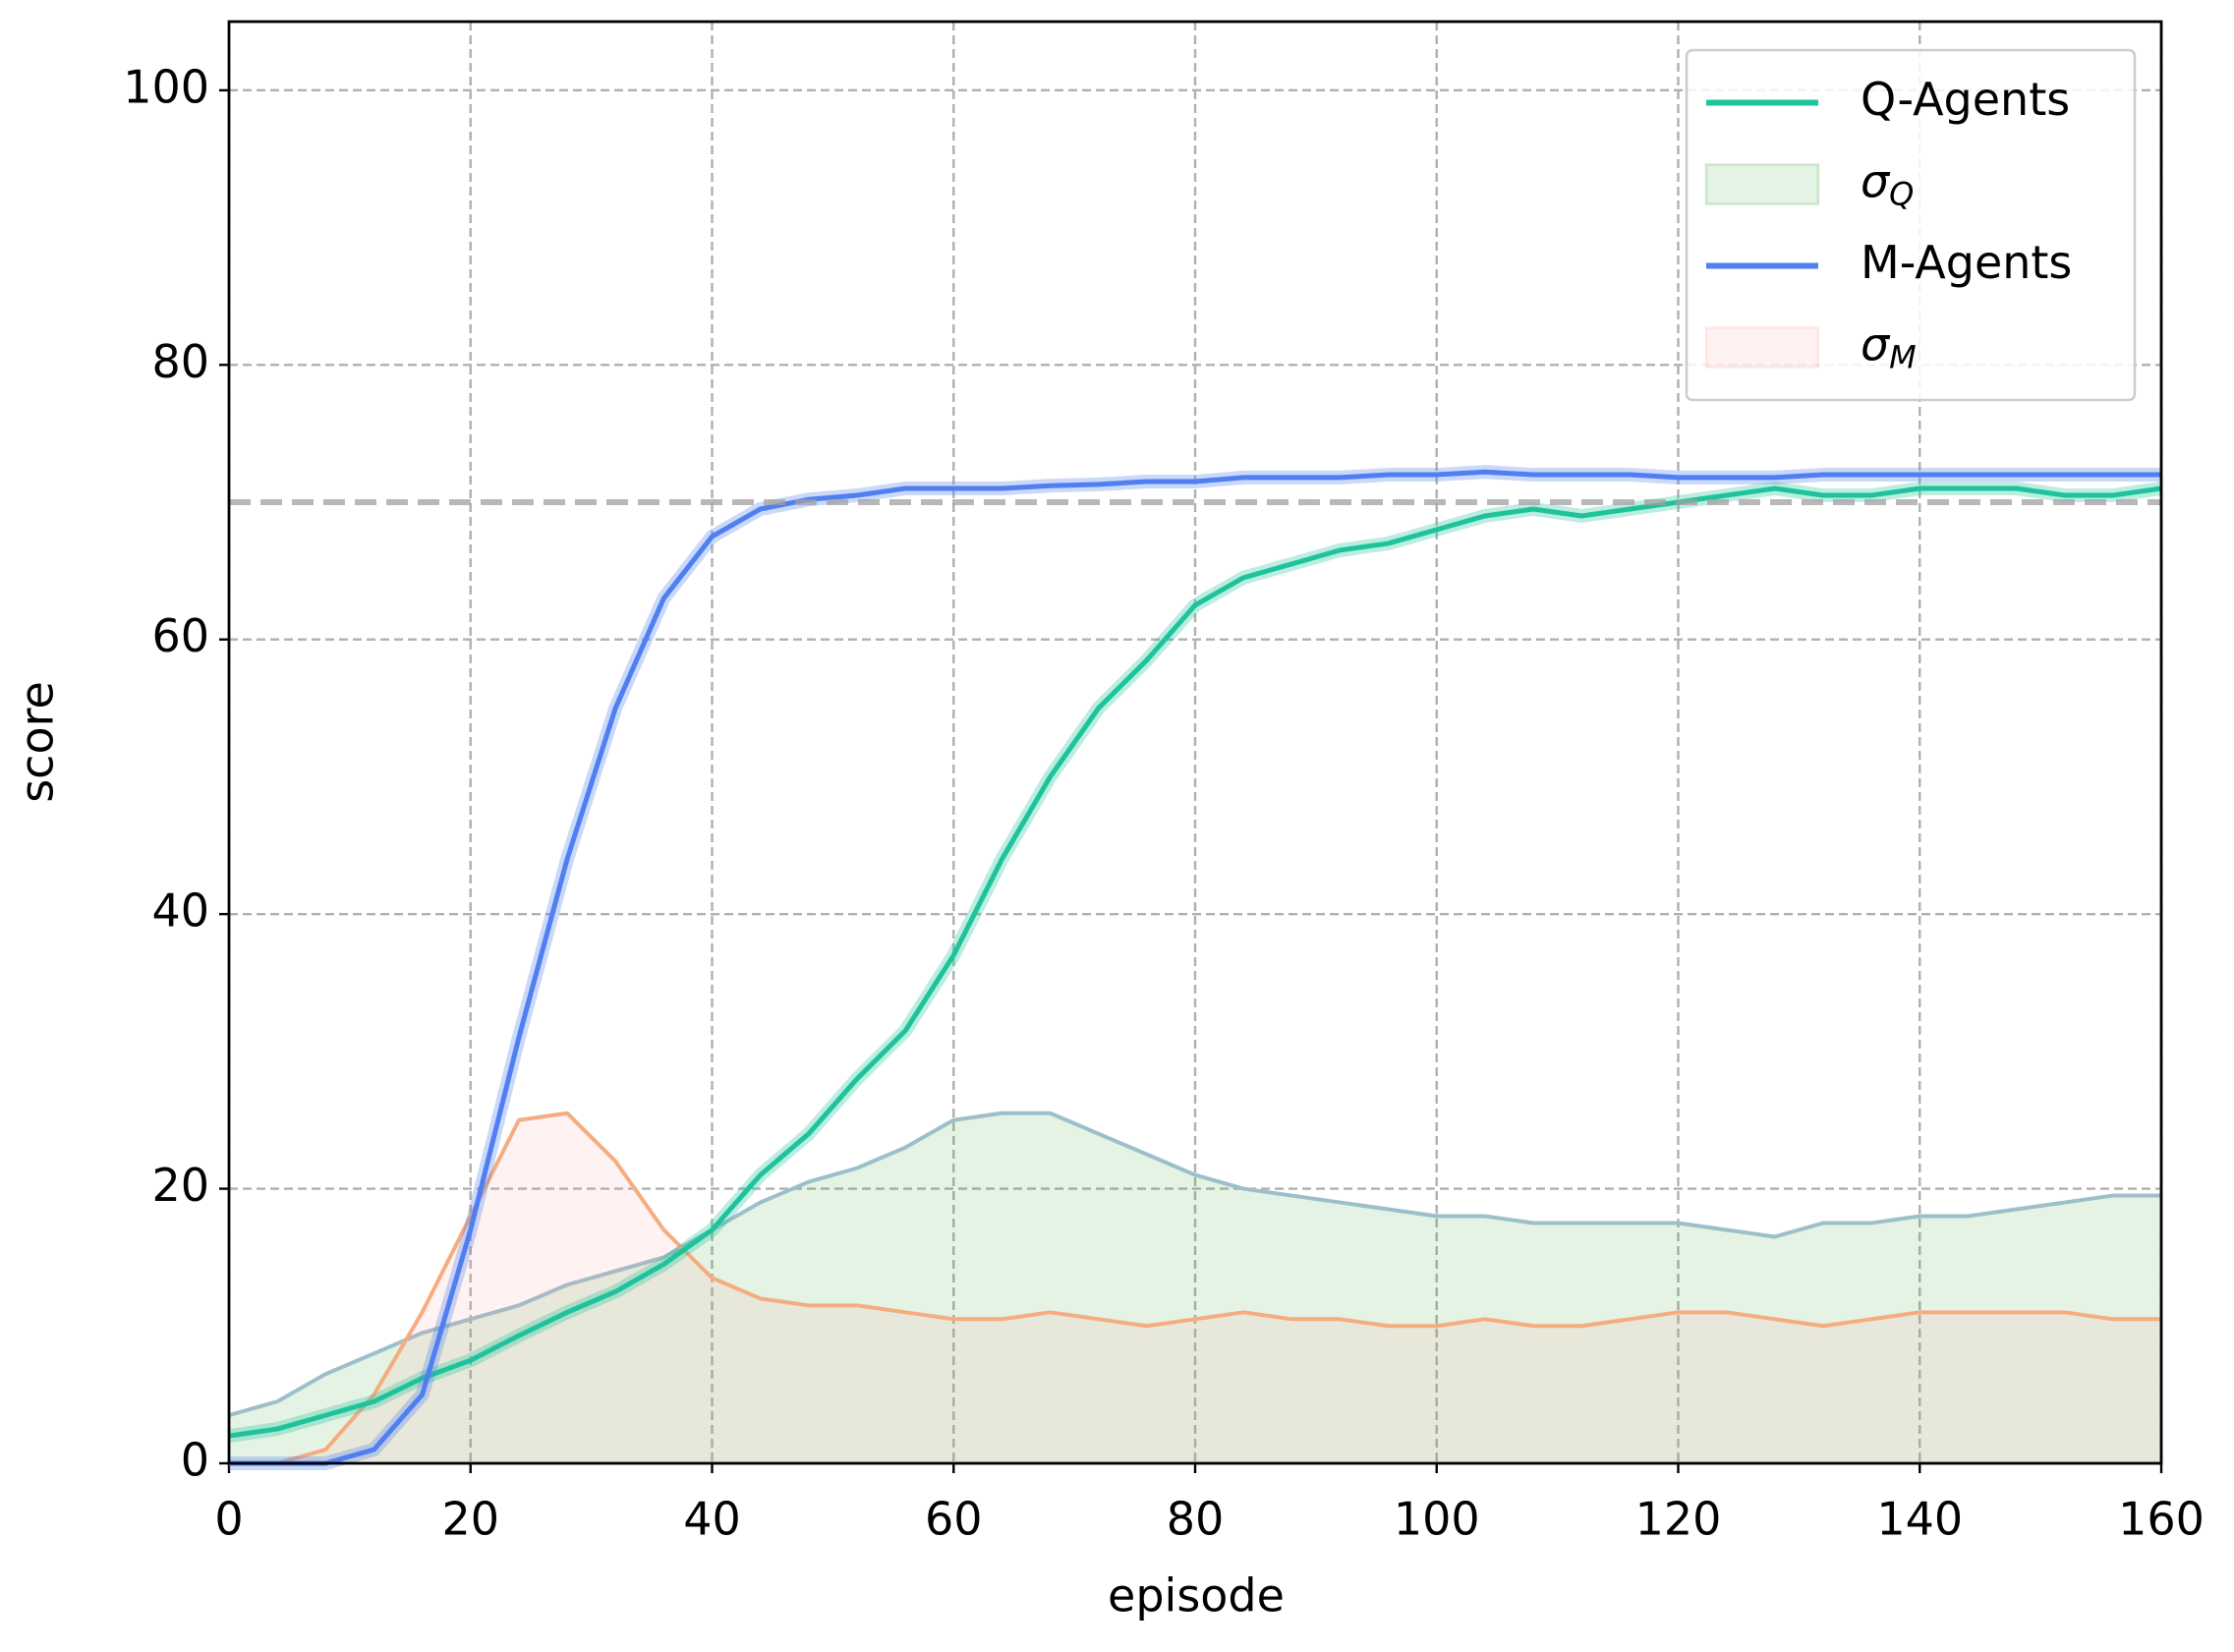 Image resolution: width=2234 pixels, height=1652 pixels. Describe the element at coordinates (37, 742) in the screenshot. I see `y-axis-label: score` at that location.